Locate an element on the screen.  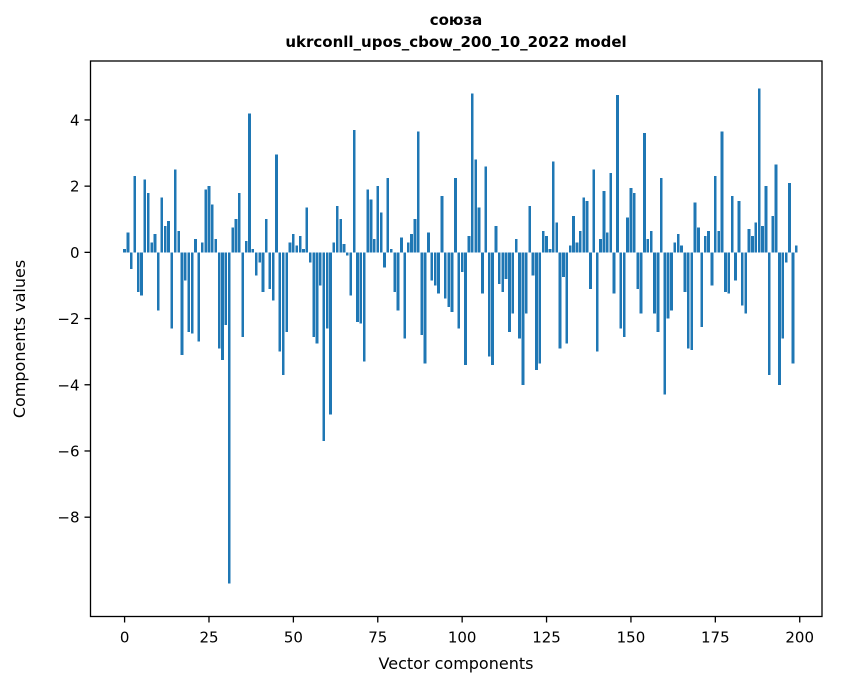
y-tick-label: −8 is located at coordinates (68, 518).